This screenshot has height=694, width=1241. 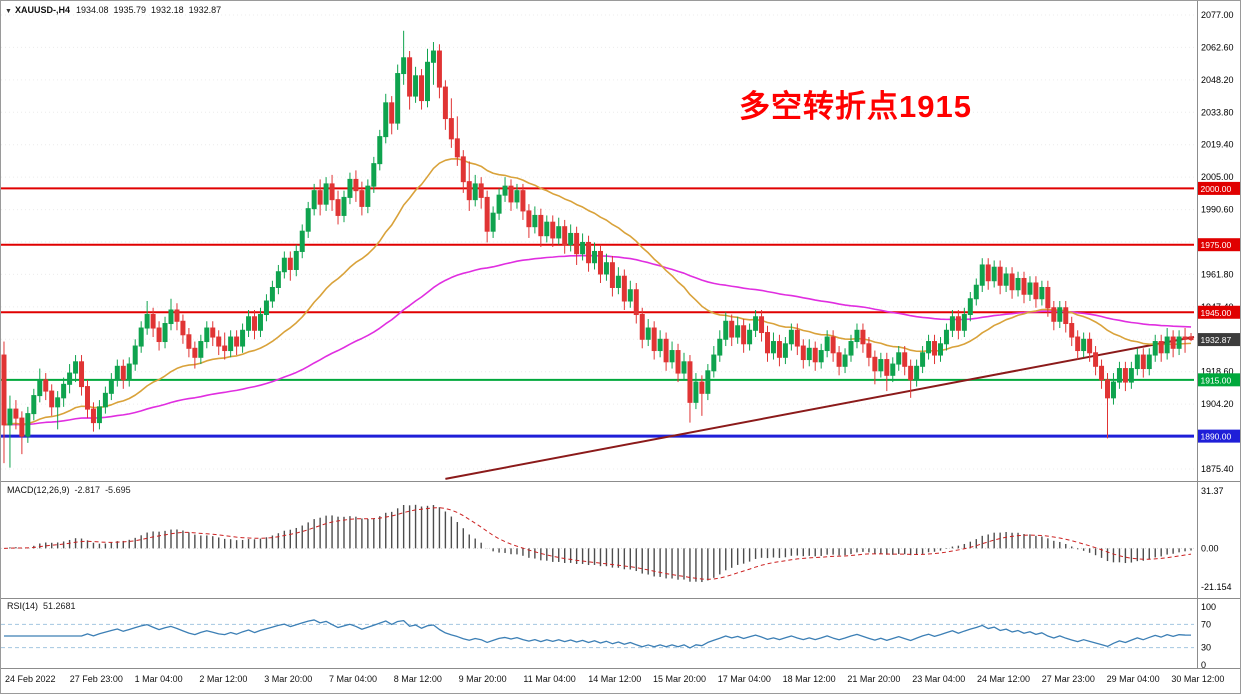 What do you see at coordinates (1198, 679) in the screenshot?
I see `time-label: 30 Mar 12:00` at bounding box center [1198, 679].